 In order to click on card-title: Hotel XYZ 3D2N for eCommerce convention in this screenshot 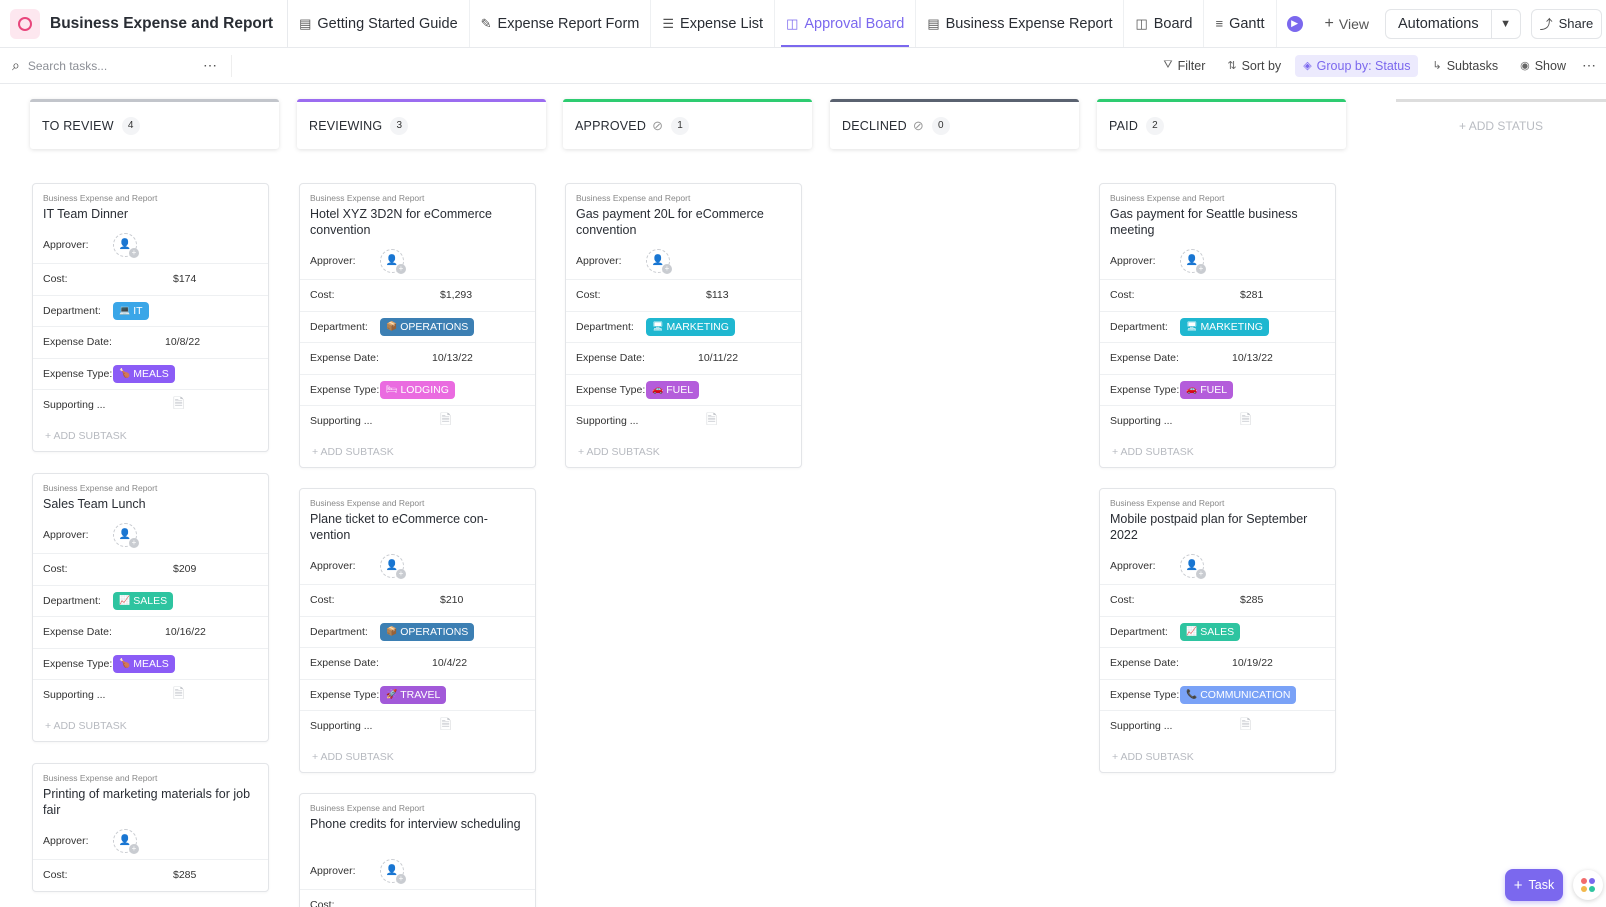, I will do `click(401, 222)`.